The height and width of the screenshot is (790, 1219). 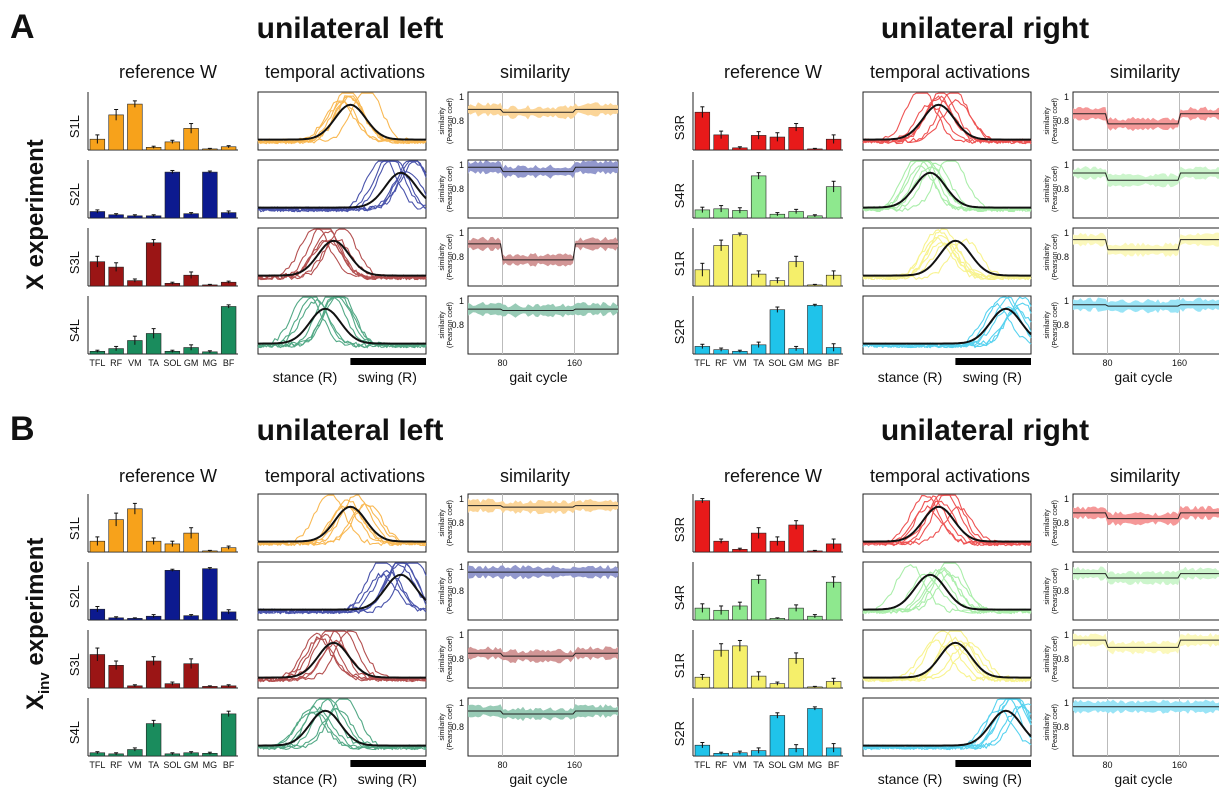 What do you see at coordinates (135, 530) in the screenshot?
I see `bar-VM` at bounding box center [135, 530].